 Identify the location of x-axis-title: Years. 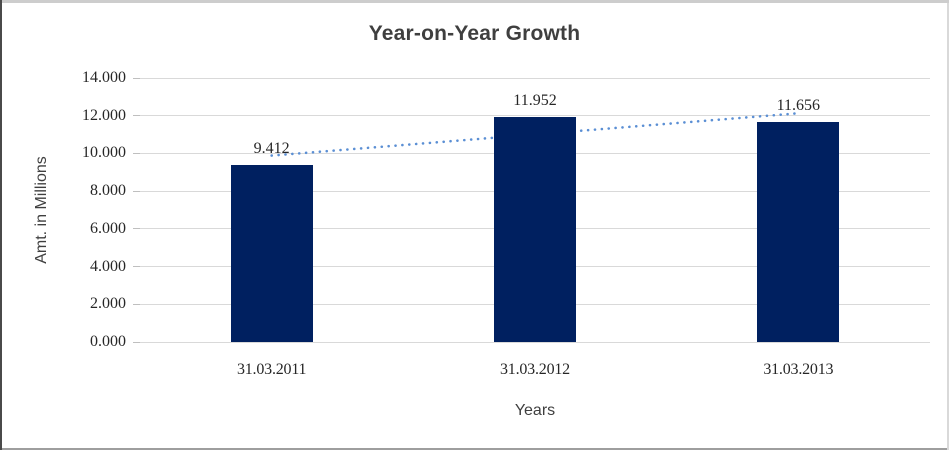
(535, 410).